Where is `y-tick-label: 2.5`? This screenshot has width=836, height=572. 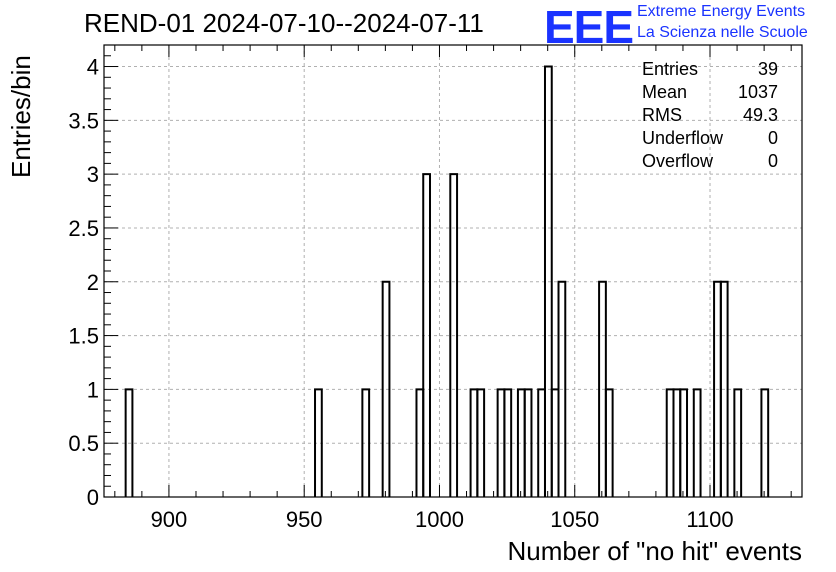 y-tick-label: 2.5 is located at coordinates (83, 228).